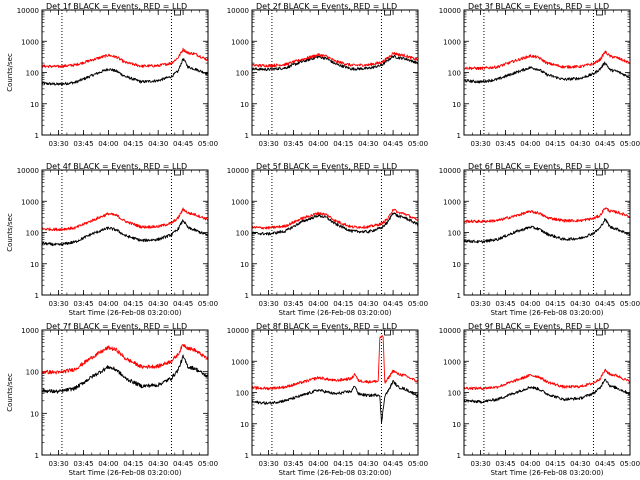  Describe the element at coordinates (326, 326) in the screenshot. I see `chart-title: Det 8f BLACK = Events, RED = LLD` at that location.